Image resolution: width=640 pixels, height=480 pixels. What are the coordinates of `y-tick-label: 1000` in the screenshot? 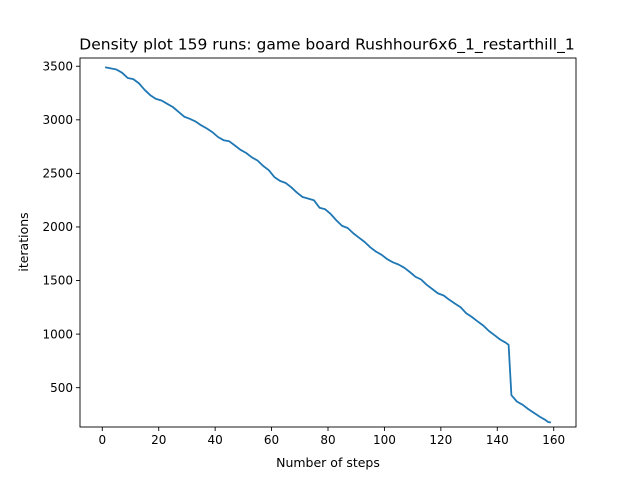 It's located at (57, 334).